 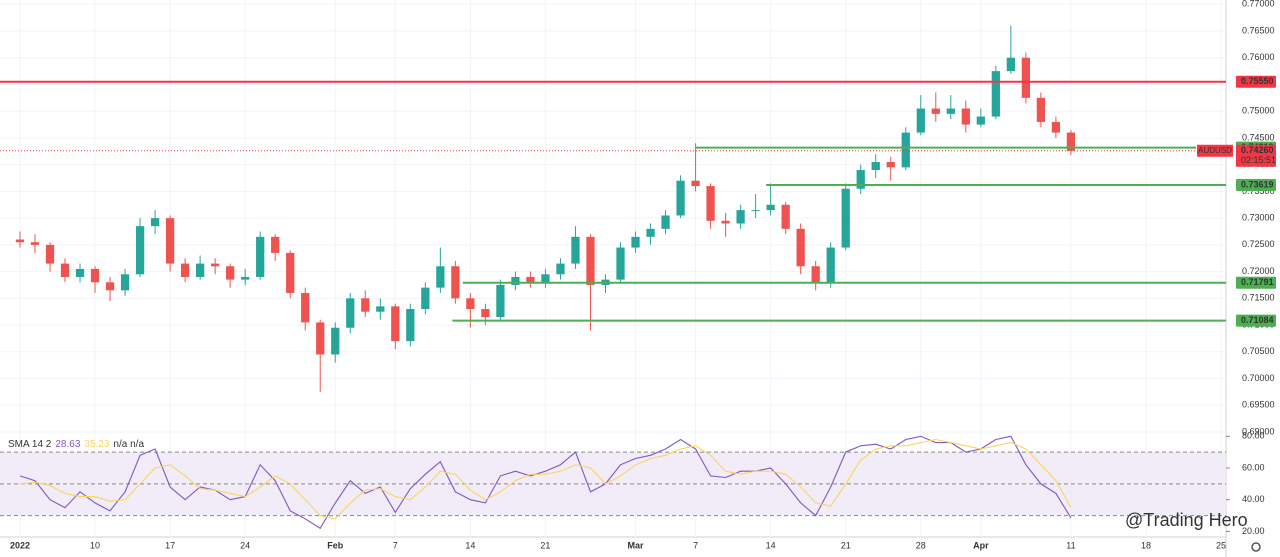 I want to click on level-label: 0.71791, so click(x=1257, y=282).